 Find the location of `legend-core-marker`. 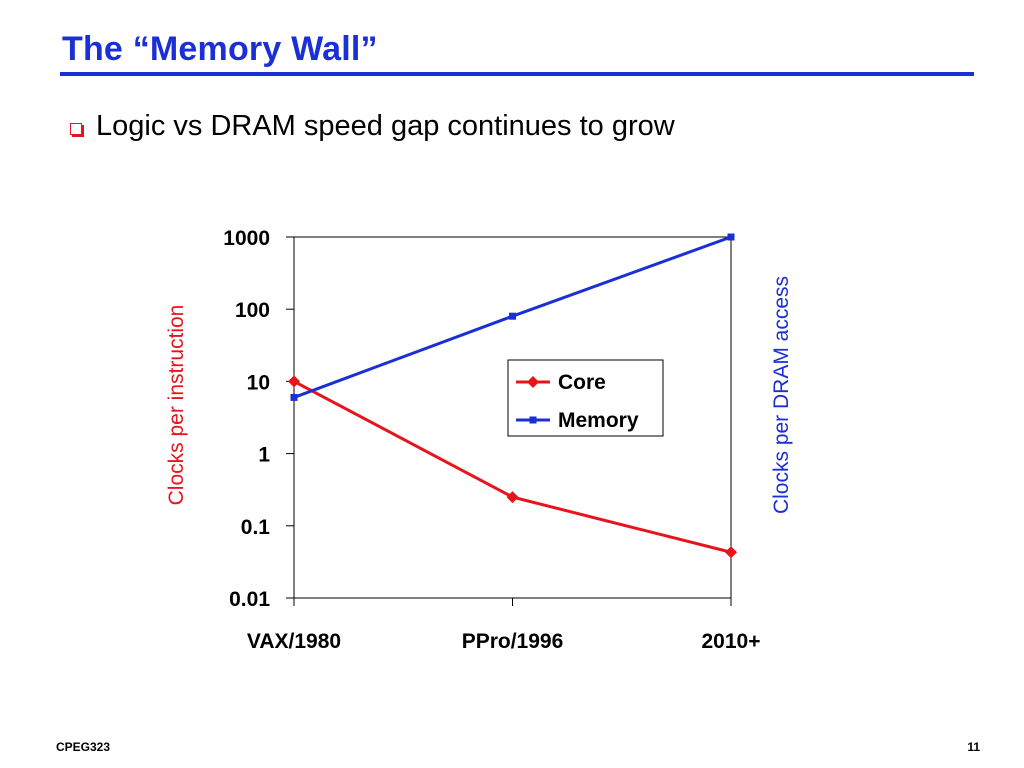

legend-core-marker is located at coordinates (533, 382).